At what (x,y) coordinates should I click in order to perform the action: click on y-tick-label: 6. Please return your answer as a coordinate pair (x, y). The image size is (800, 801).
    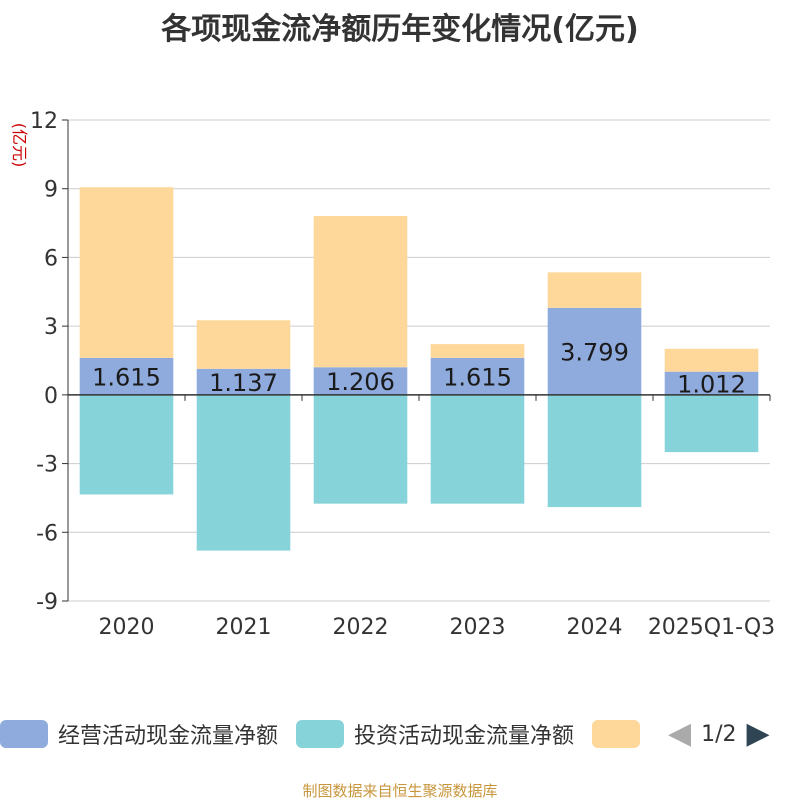
    Looking at the image, I should click on (51, 258).